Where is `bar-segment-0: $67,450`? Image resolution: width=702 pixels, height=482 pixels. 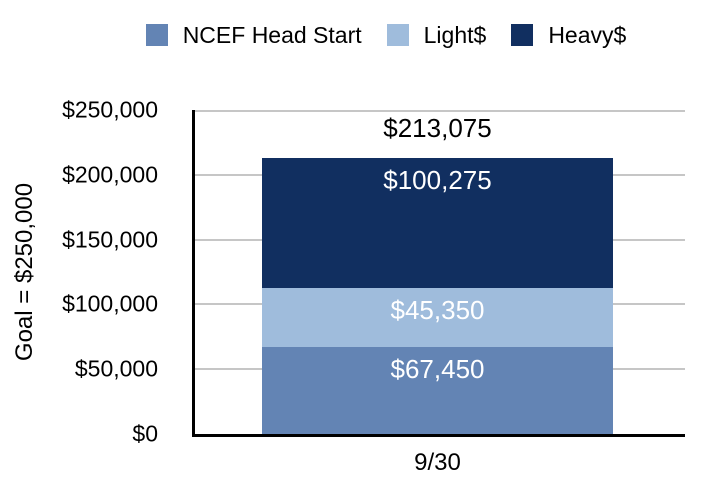
bar-segment-0: $67,450 is located at coordinates (437, 390).